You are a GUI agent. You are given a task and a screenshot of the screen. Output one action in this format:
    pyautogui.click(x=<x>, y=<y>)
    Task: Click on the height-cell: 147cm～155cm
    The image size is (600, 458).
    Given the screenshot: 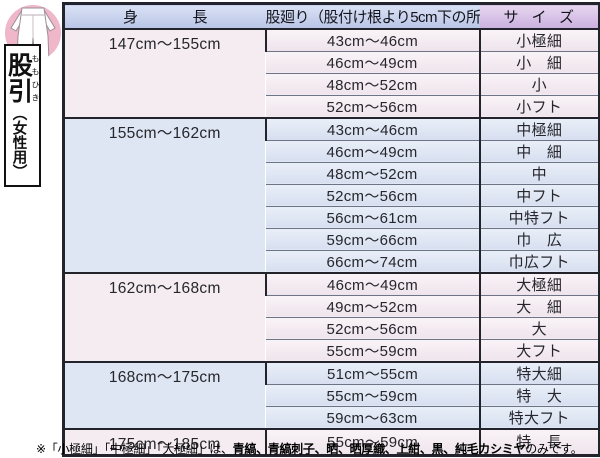 What is the action you would take?
    pyautogui.click(x=164, y=73)
    